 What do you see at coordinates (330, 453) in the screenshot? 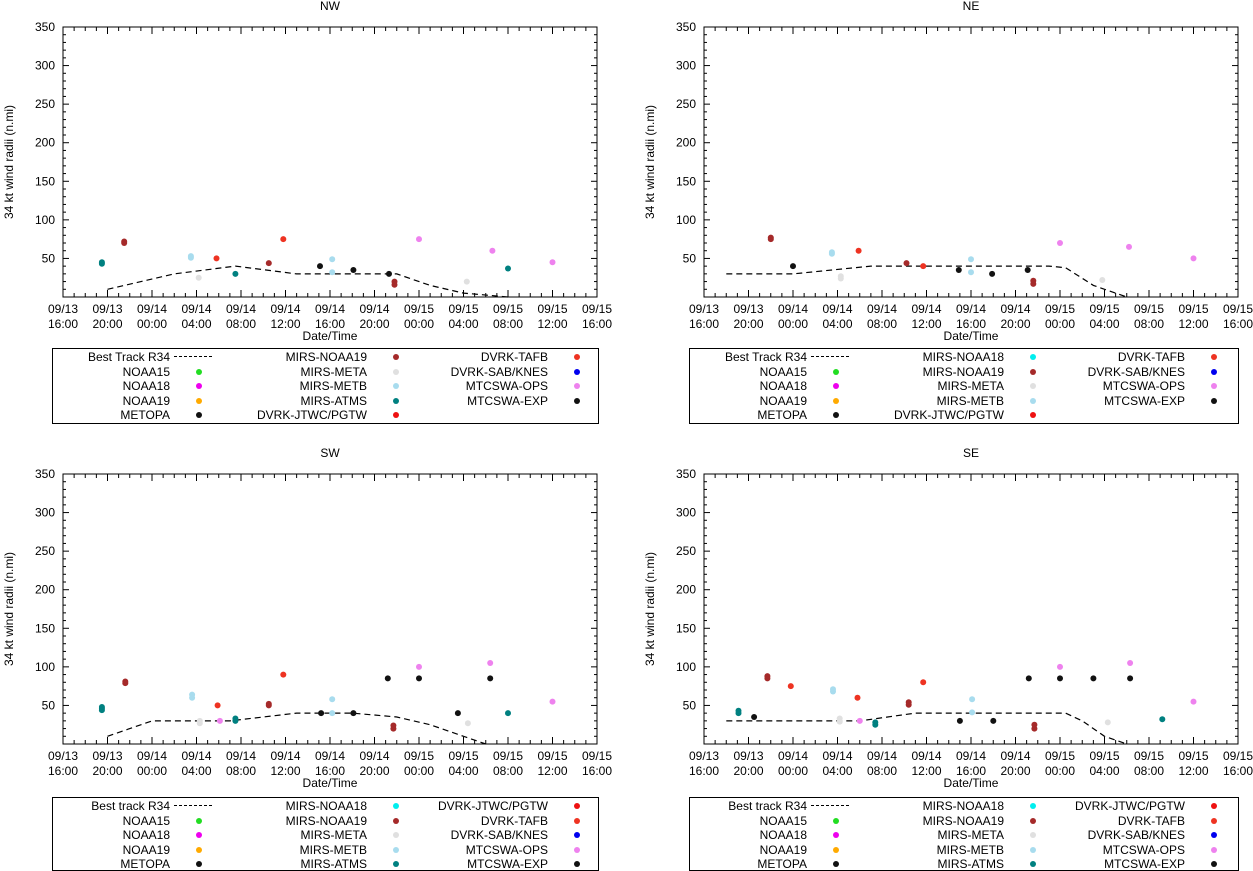
I see `chart-title: SW` at bounding box center [330, 453].